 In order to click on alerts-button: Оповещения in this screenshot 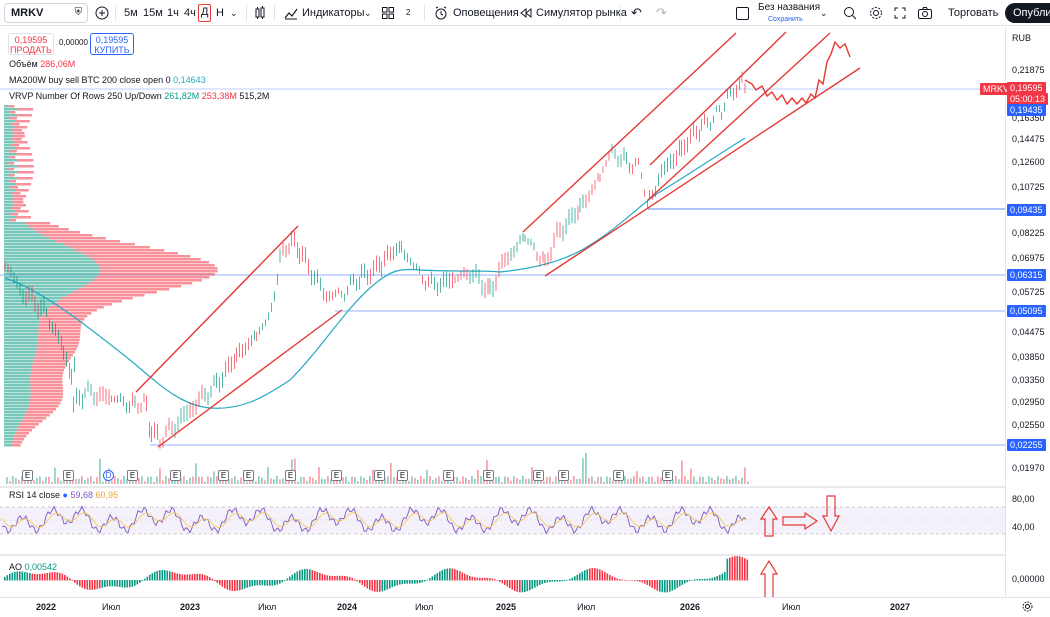, I will do `click(486, 13)`.